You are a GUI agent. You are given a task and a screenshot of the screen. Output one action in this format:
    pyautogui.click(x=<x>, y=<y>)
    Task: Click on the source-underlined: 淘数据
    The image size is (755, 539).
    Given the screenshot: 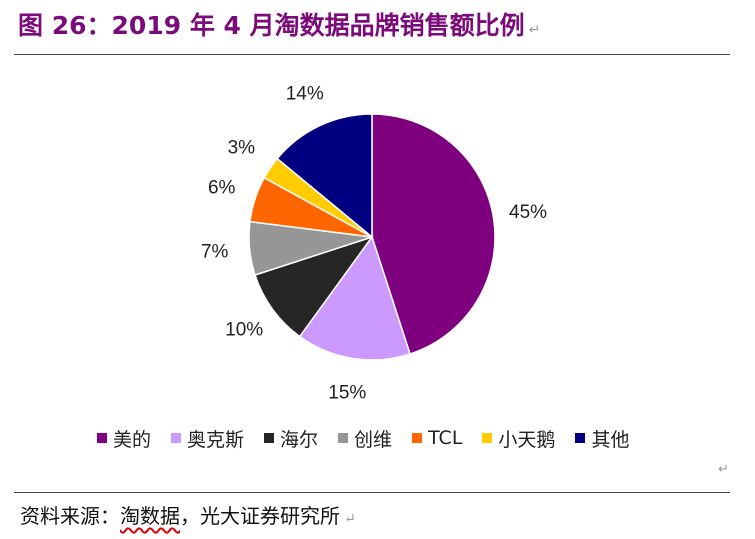 What is the action you would take?
    pyautogui.click(x=150, y=516)
    